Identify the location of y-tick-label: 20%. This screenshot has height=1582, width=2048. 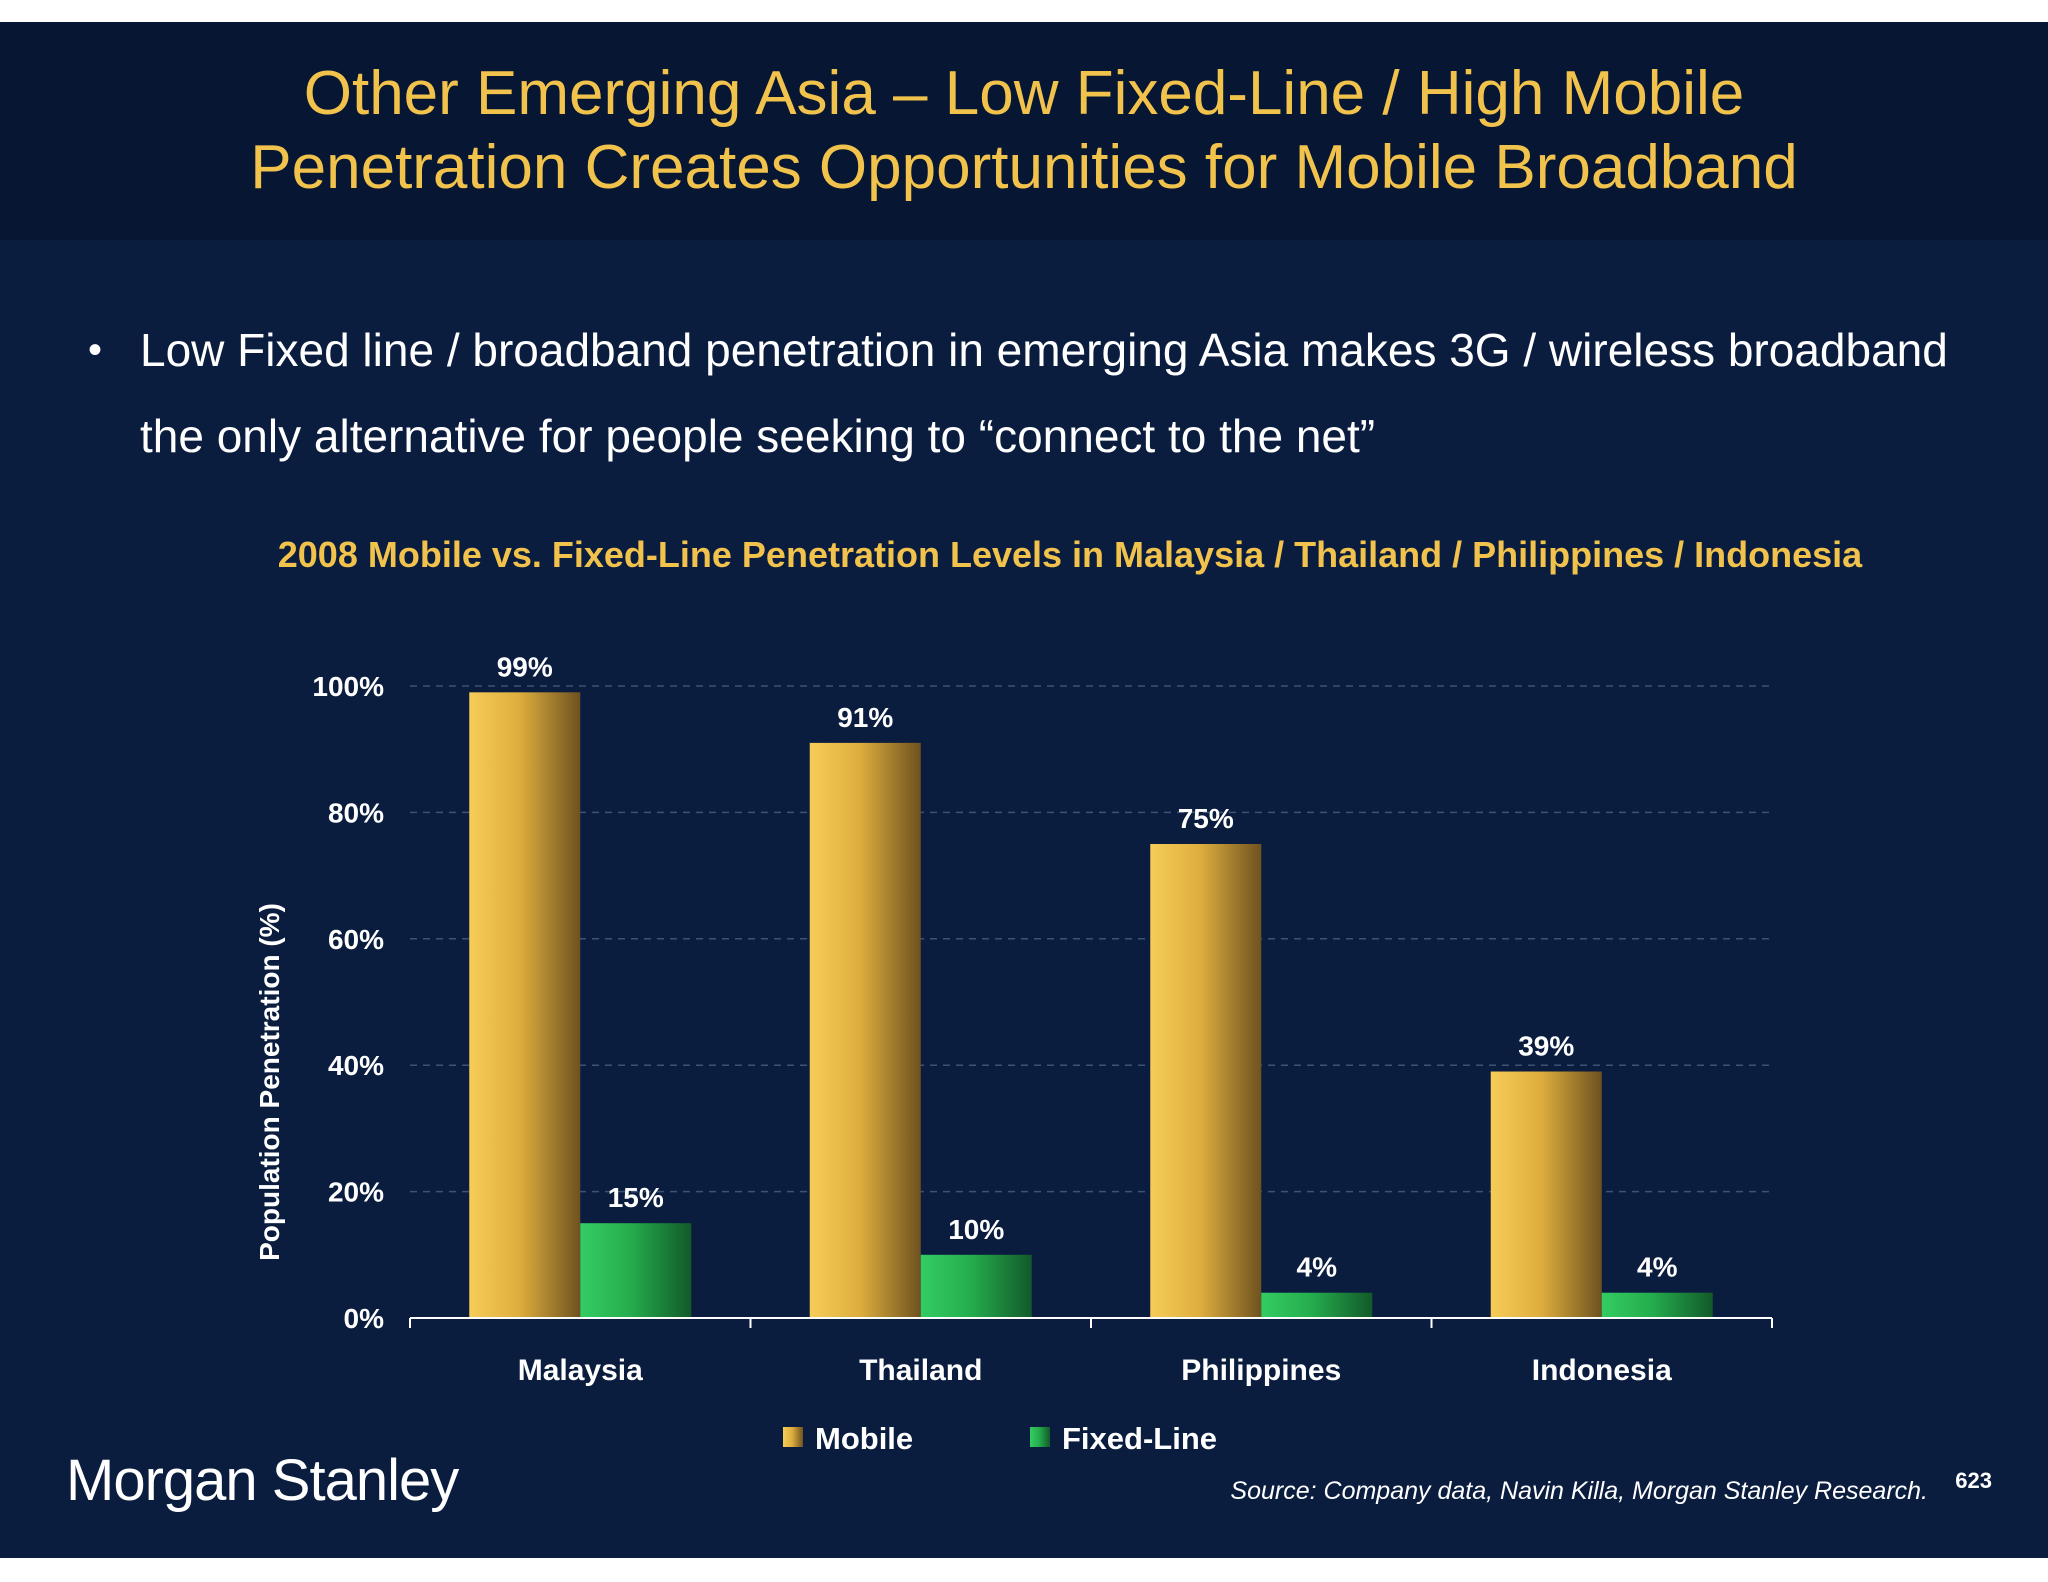
(356, 1192).